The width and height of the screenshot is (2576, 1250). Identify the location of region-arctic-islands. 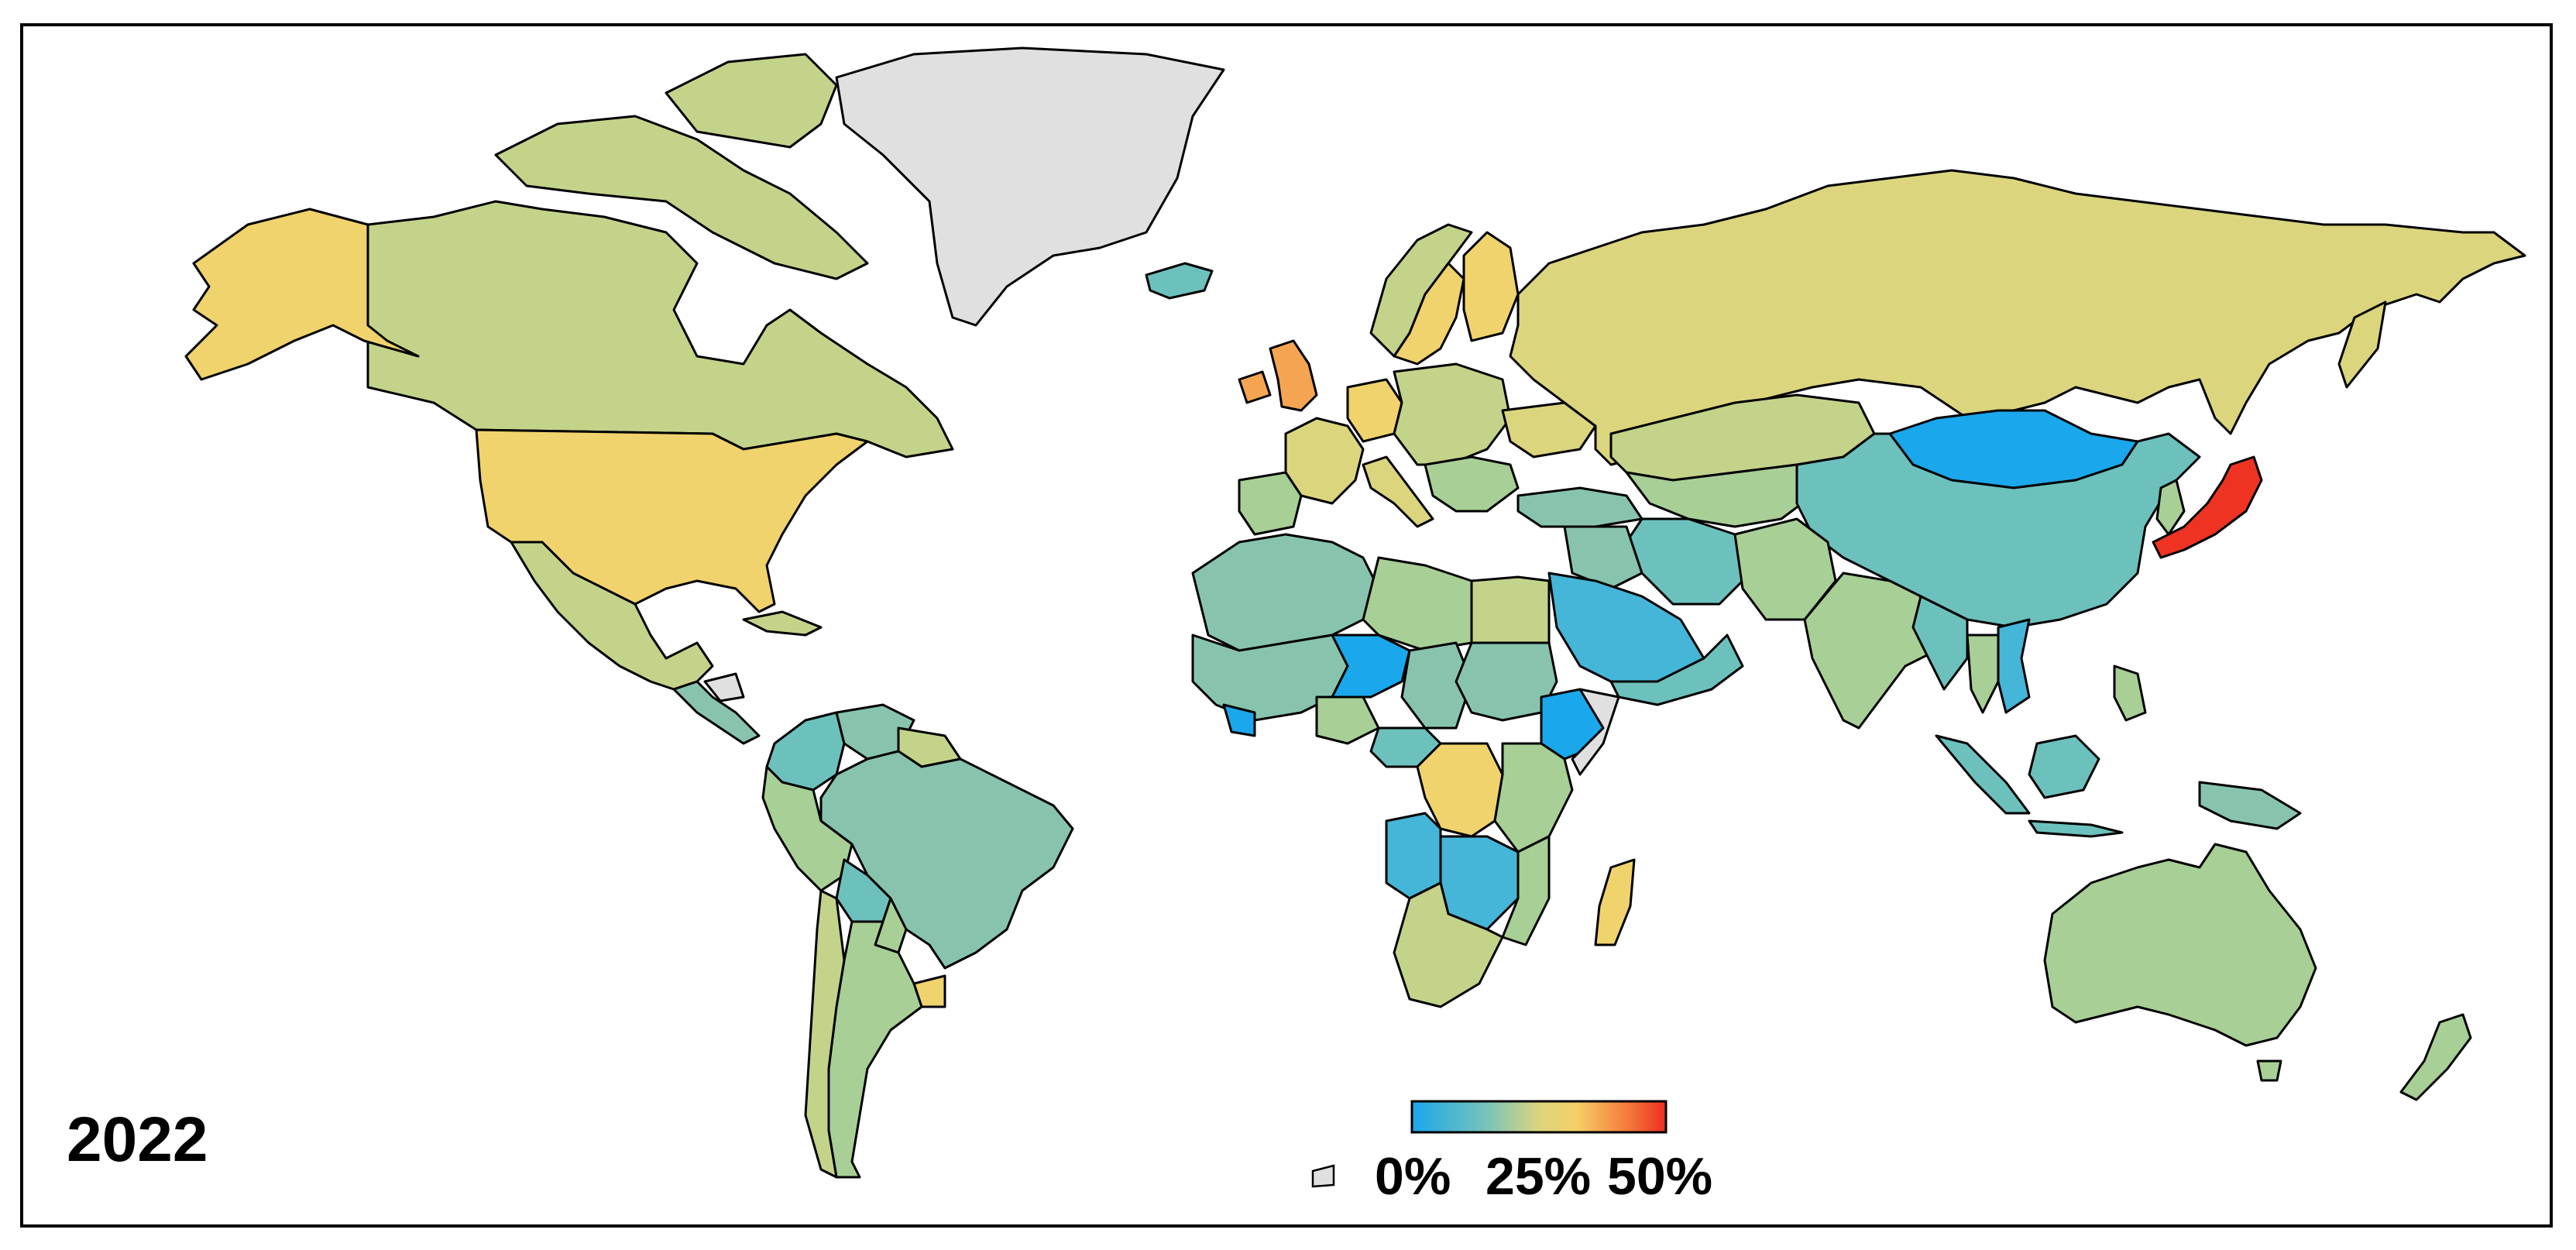
(751, 101).